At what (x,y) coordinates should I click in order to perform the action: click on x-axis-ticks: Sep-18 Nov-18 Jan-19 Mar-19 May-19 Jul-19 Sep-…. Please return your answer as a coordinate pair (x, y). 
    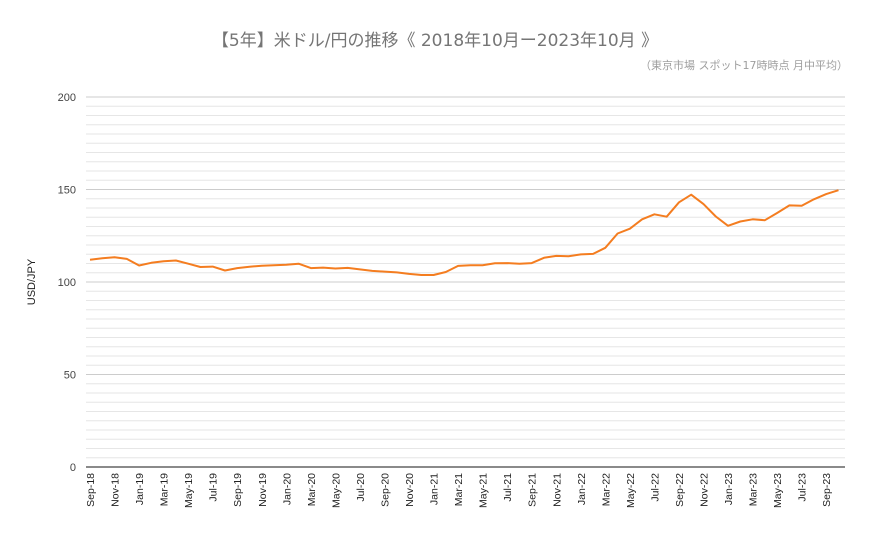
    Looking at the image, I should click on (459, 490).